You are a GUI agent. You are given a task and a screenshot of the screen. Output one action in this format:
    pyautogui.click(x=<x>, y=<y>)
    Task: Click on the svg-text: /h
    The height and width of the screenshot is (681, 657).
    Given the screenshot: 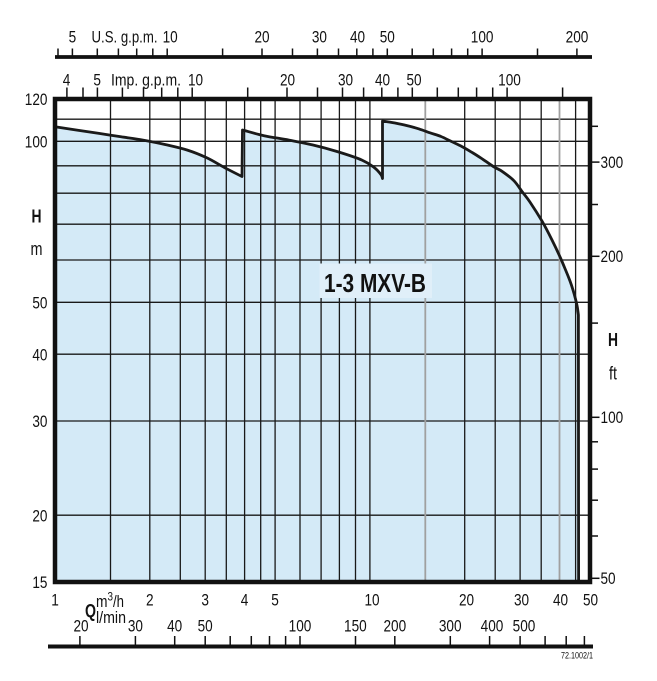 What is the action you would take?
    pyautogui.click(x=118, y=601)
    